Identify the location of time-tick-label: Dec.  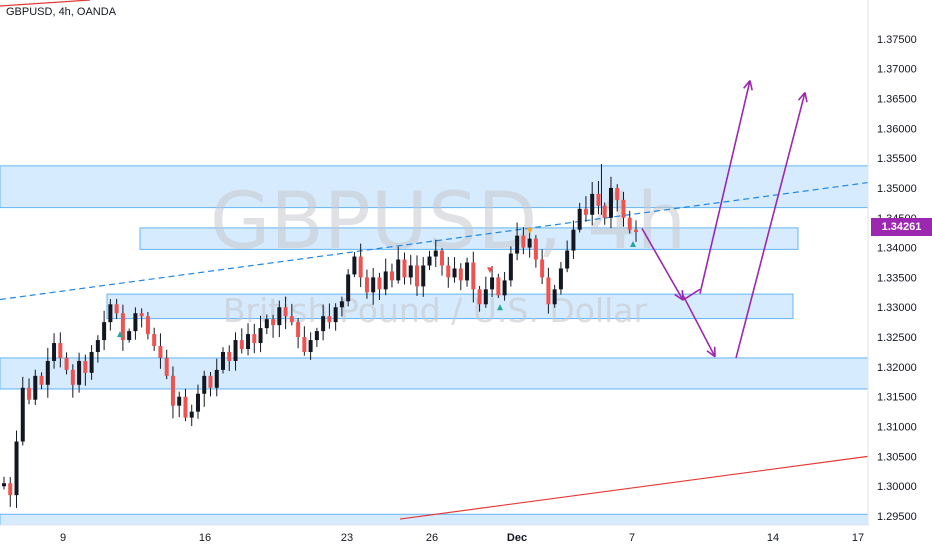
(517, 538).